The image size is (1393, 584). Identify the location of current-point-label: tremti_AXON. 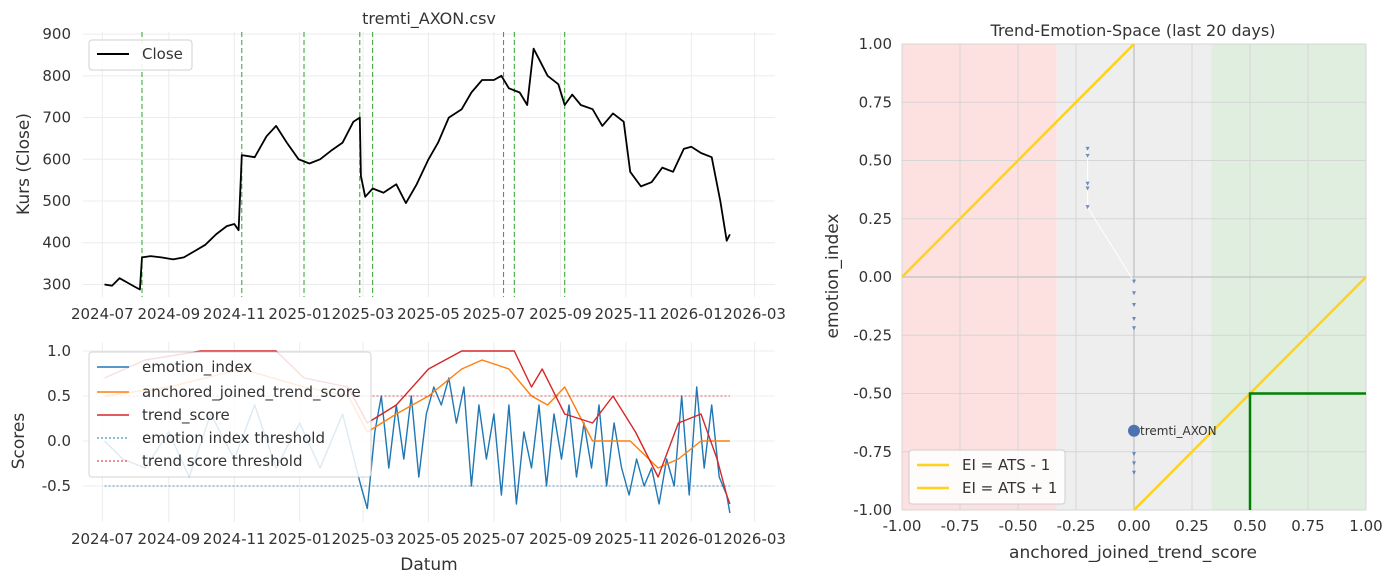
(1178, 431).